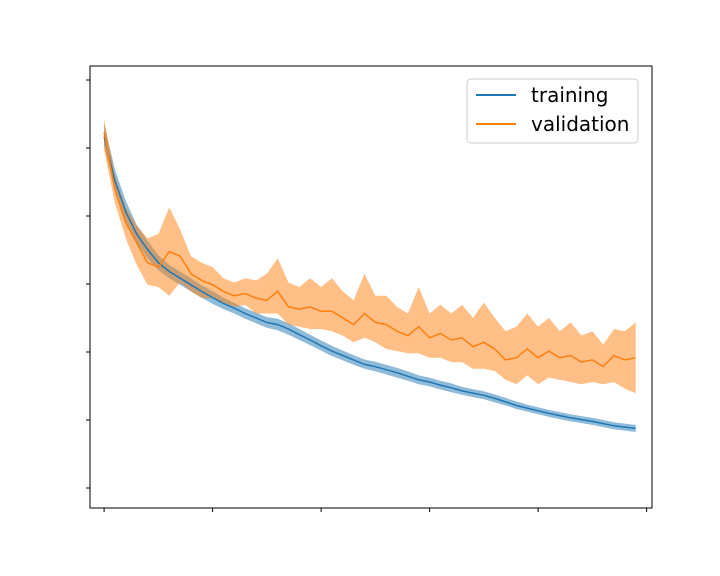  What do you see at coordinates (375, 510) in the screenshot?
I see `x-axis-ticks` at bounding box center [375, 510].